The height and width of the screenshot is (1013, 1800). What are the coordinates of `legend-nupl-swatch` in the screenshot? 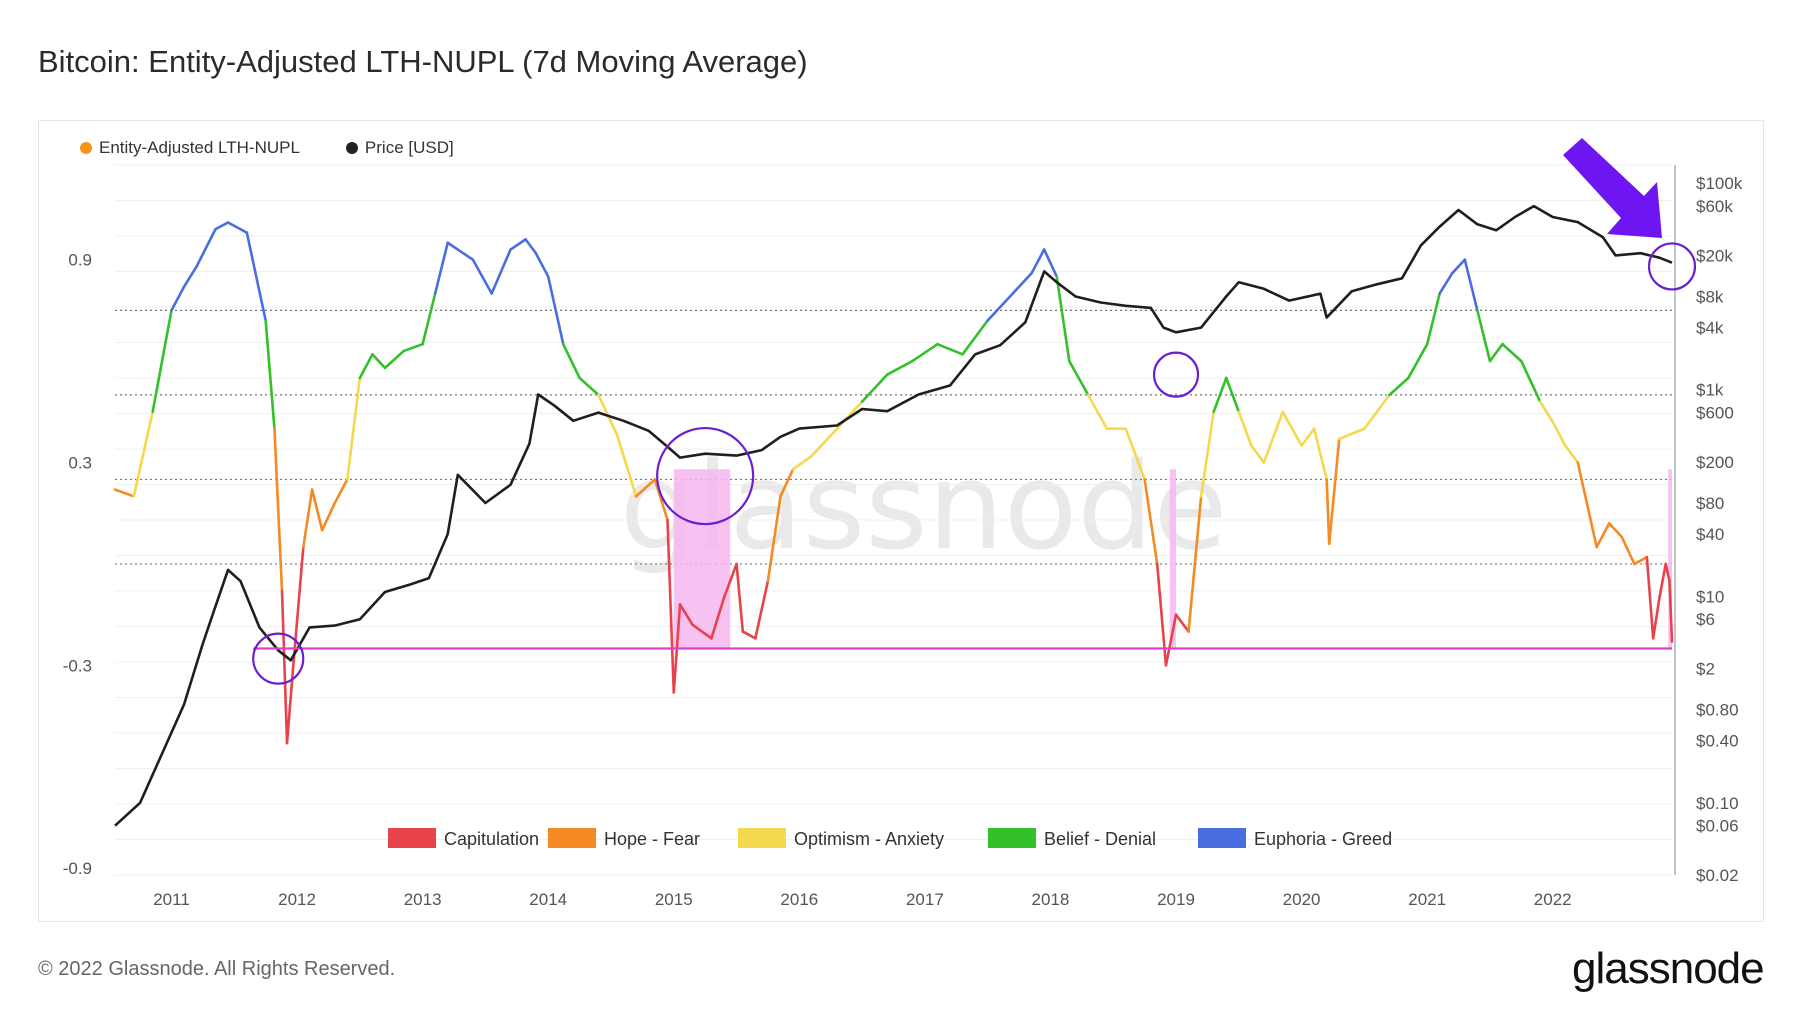 It's located at (86, 148).